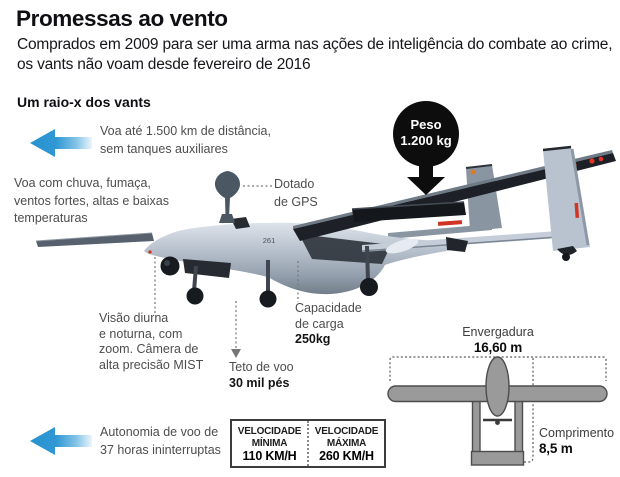  What do you see at coordinates (369, 287) in the screenshot?
I see `rear-wheel` at bounding box center [369, 287].